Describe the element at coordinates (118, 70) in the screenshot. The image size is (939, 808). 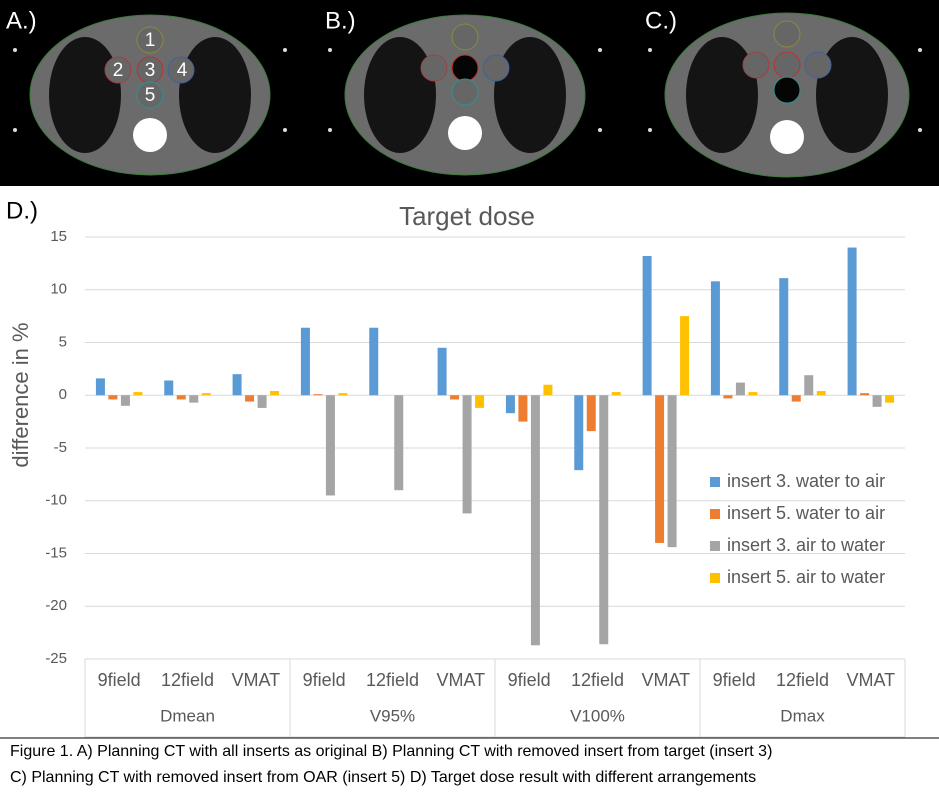
I see `insert-label: 2` at that location.